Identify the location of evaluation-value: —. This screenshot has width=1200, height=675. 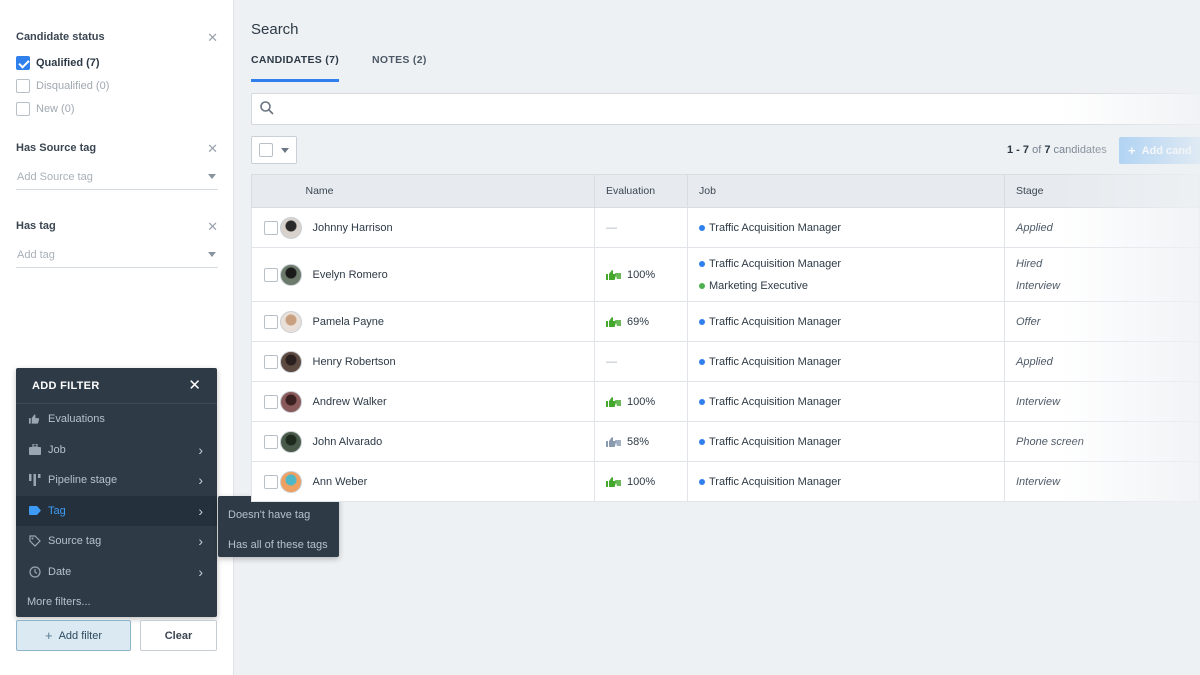
(611, 227).